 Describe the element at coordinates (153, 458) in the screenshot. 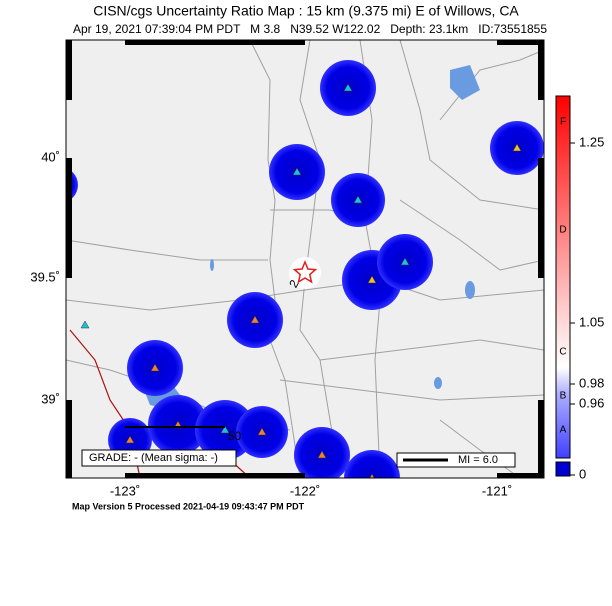

I see `grade: GRADE: - (Mean sigma: -)` at that location.